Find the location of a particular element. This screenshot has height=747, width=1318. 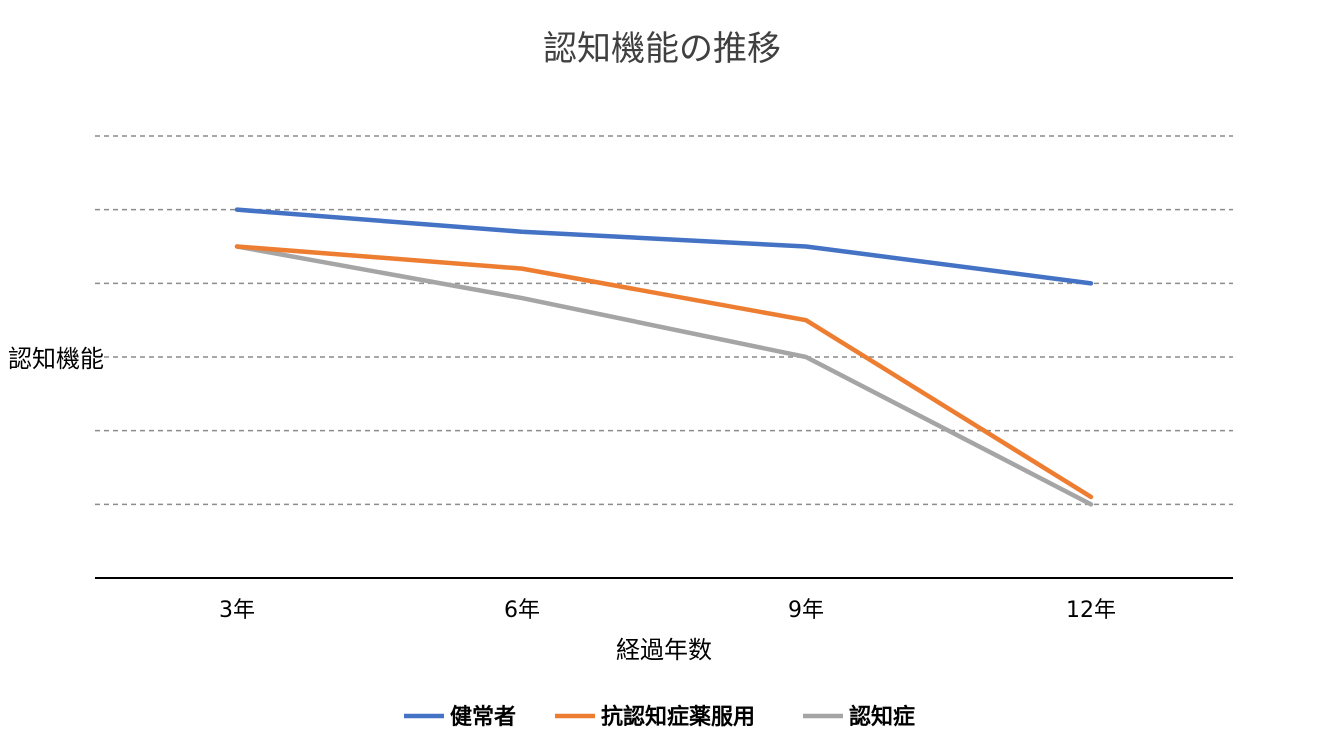

x-tick-label: 12年 is located at coordinates (1091, 610).